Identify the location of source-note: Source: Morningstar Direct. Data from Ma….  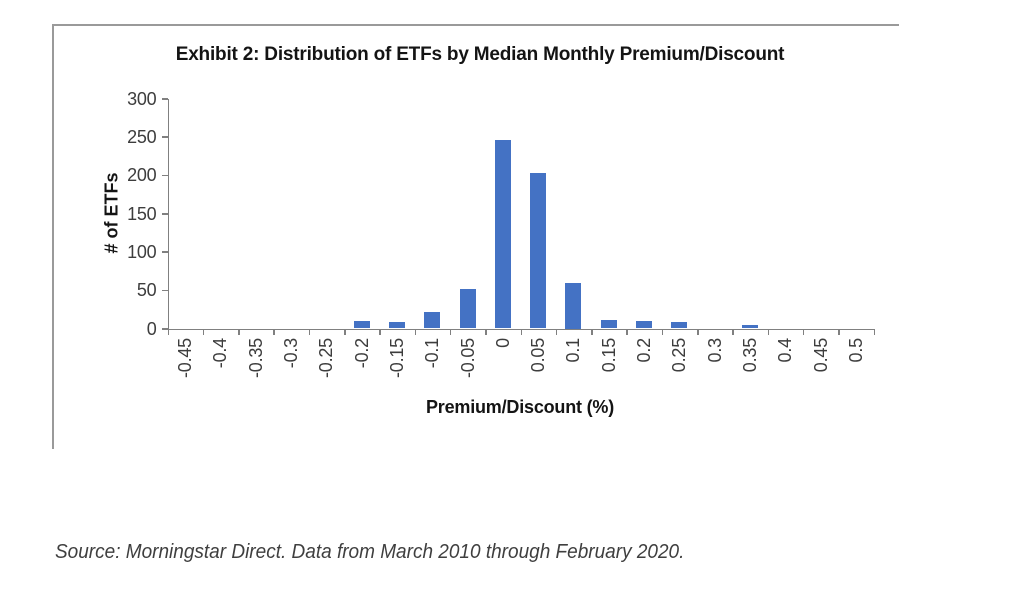
(370, 552).